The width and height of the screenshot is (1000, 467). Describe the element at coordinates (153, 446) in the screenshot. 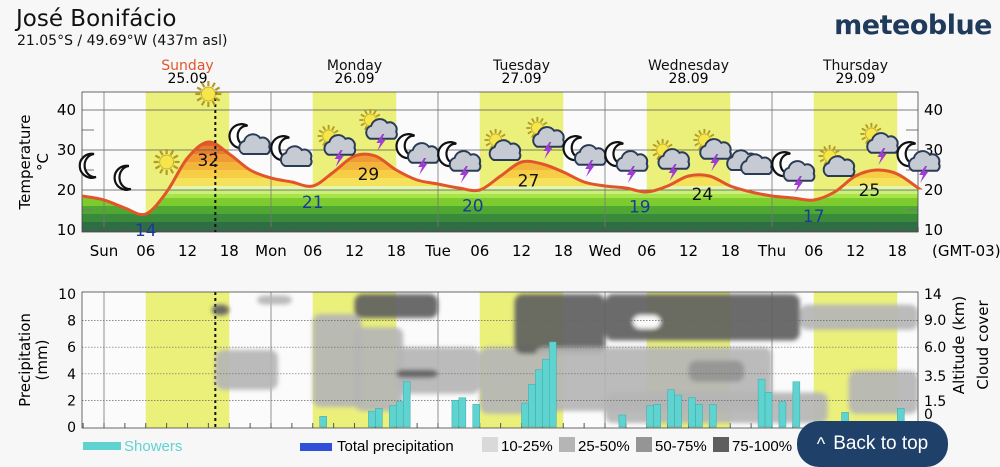

I see `showers-legend-label: Showers` at that location.